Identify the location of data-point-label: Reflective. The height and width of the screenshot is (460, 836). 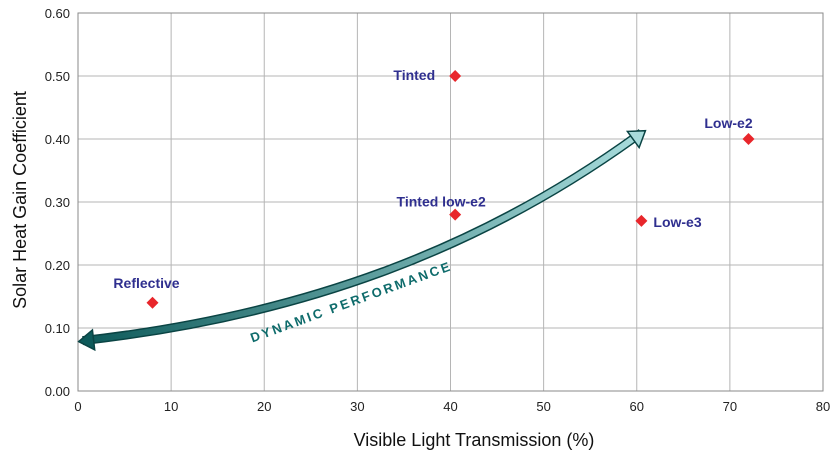
(146, 283).